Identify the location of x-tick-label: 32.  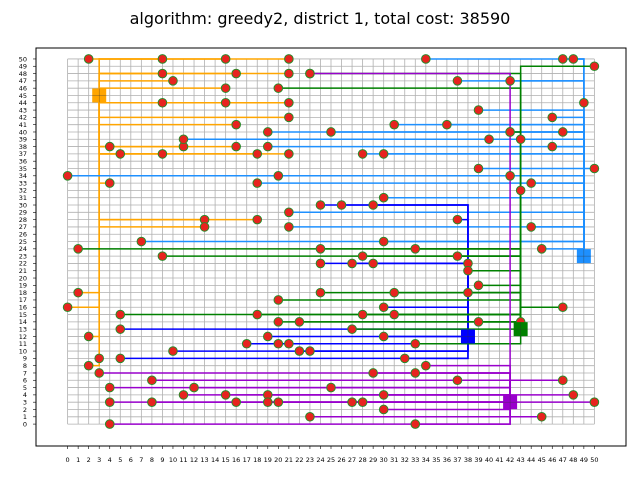
(405, 460).